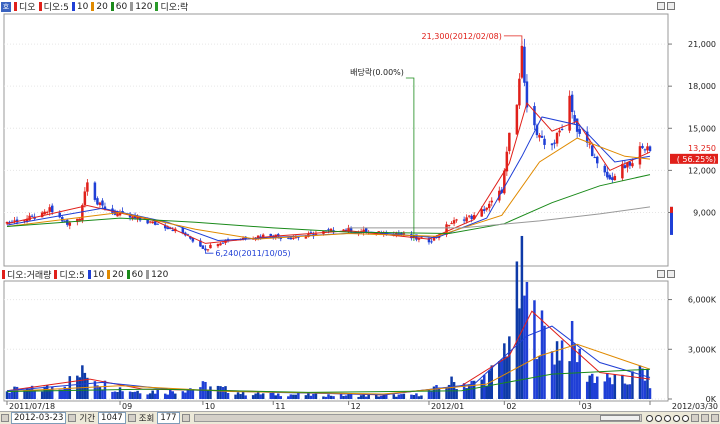 This screenshot has width=720, height=424. Describe the element at coordinates (171, 6) in the screenshot. I see `price-legend-item: 디오:락` at that location.